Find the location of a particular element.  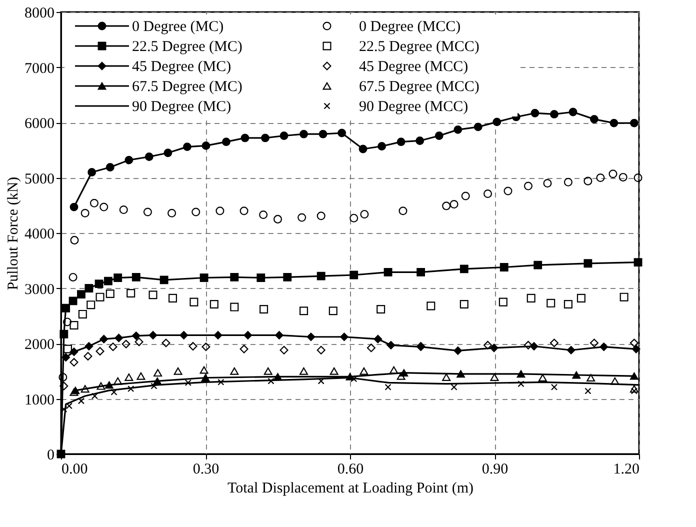

x-tick-label: 0.00 is located at coordinates (75, 470).